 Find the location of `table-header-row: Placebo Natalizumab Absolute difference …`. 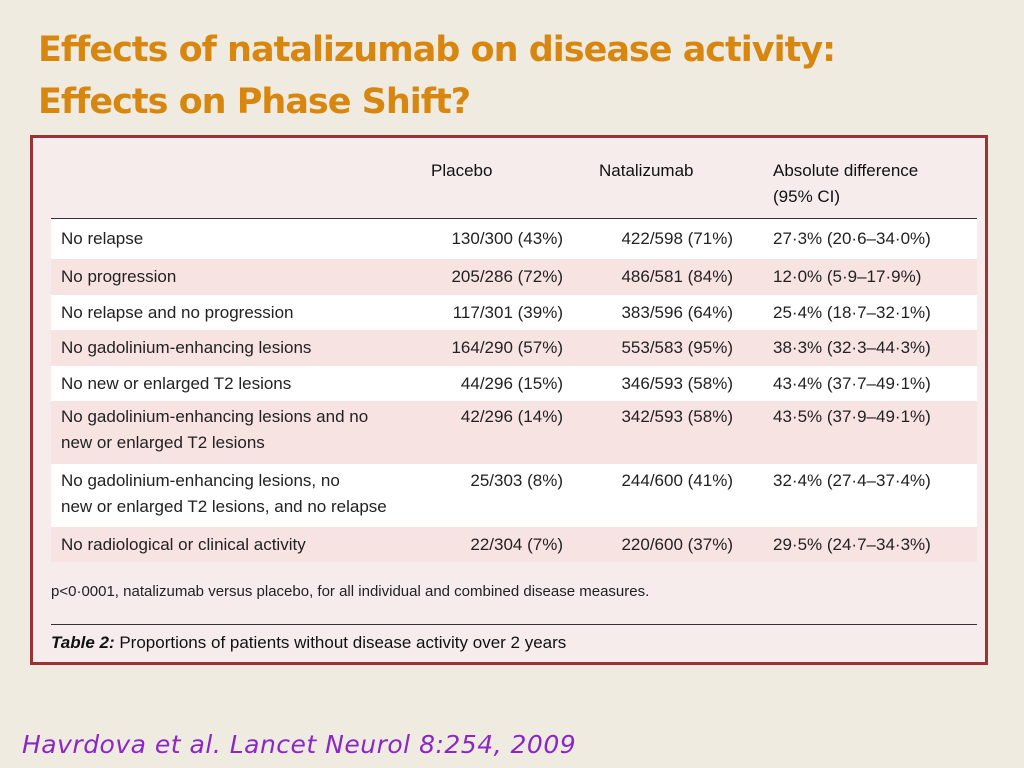

table-header-row: Placebo Natalizumab Absolute difference … is located at coordinates (514, 178).